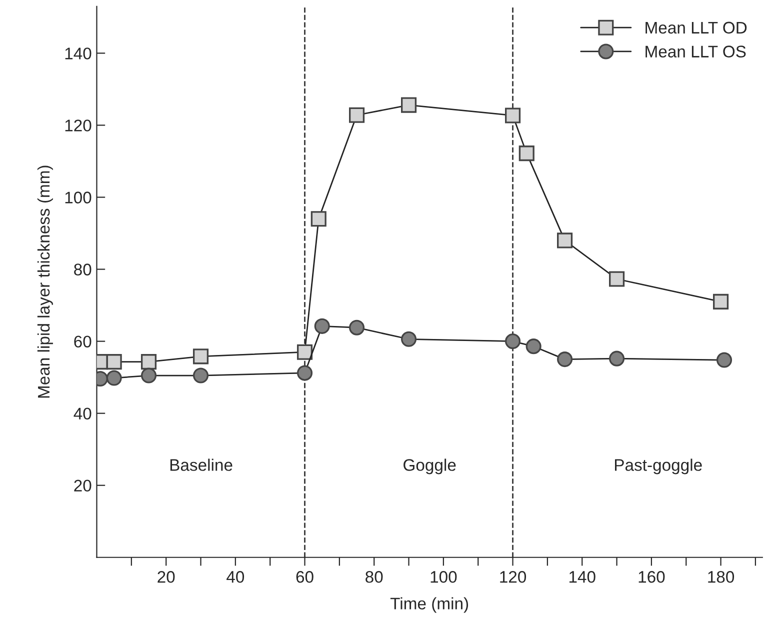  I want to click on y-tick-label: 140, so click(78, 54).